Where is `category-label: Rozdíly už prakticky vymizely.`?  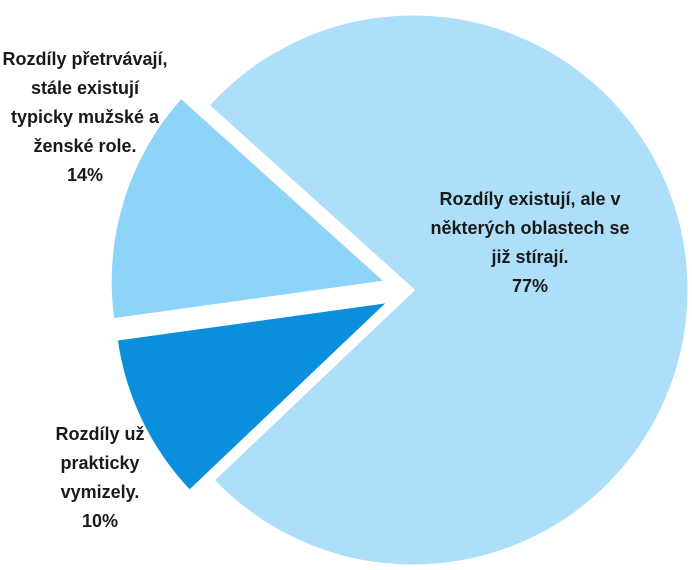
category-label: Rozdíly už prakticky vymizely. is located at coordinates (100, 463).